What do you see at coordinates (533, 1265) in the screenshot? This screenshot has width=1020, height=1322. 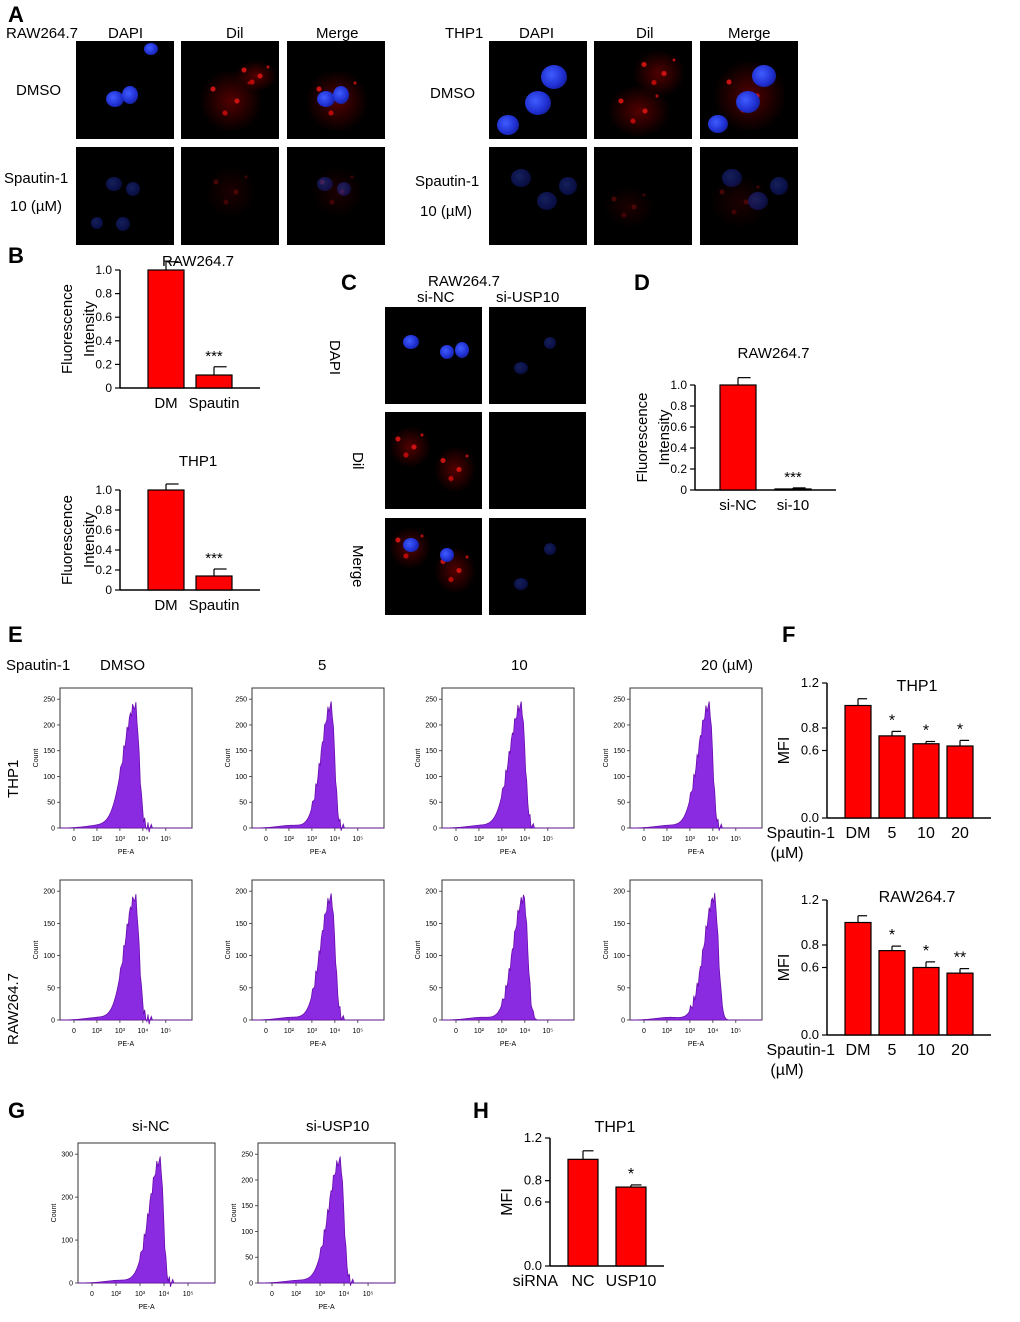 I see `y-tick-label: 0.0` at bounding box center [533, 1265].